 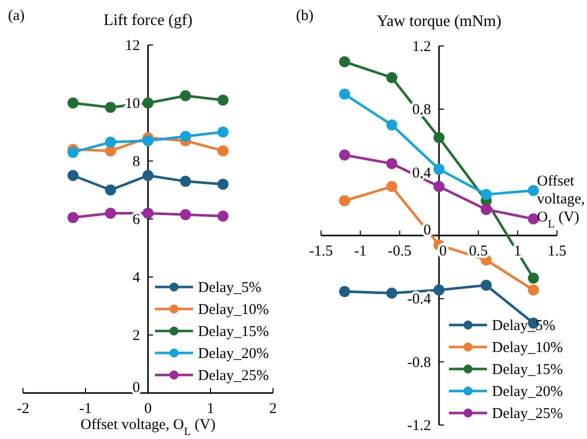 What do you see at coordinates (400, 252) in the screenshot?
I see `x-tick-label: -0.5` at bounding box center [400, 252].